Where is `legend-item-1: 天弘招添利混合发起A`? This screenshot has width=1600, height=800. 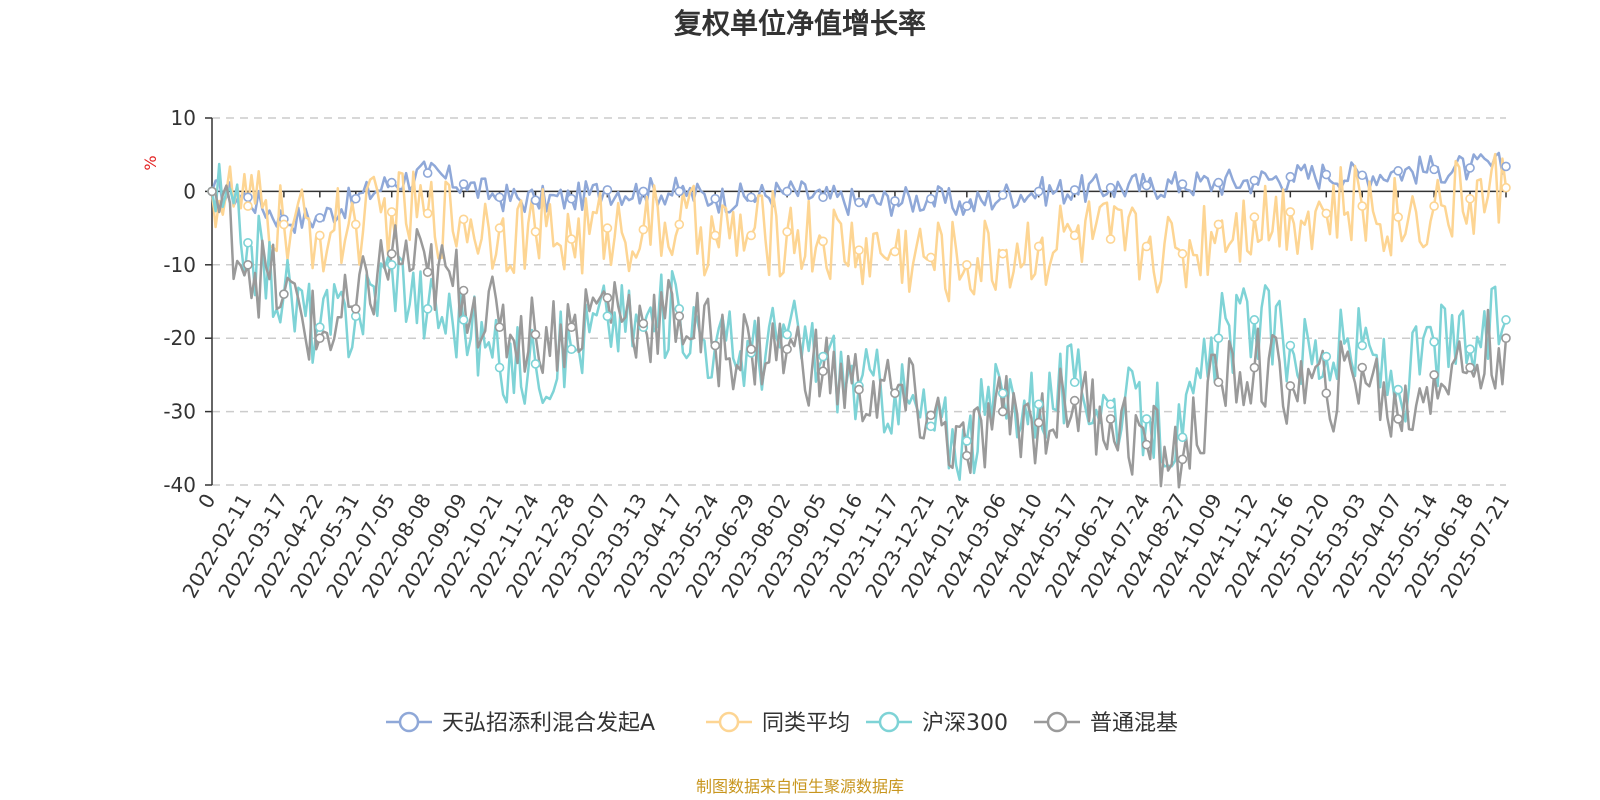 legend-item-1: 天弘招添利混合发起A is located at coordinates (520, 723).